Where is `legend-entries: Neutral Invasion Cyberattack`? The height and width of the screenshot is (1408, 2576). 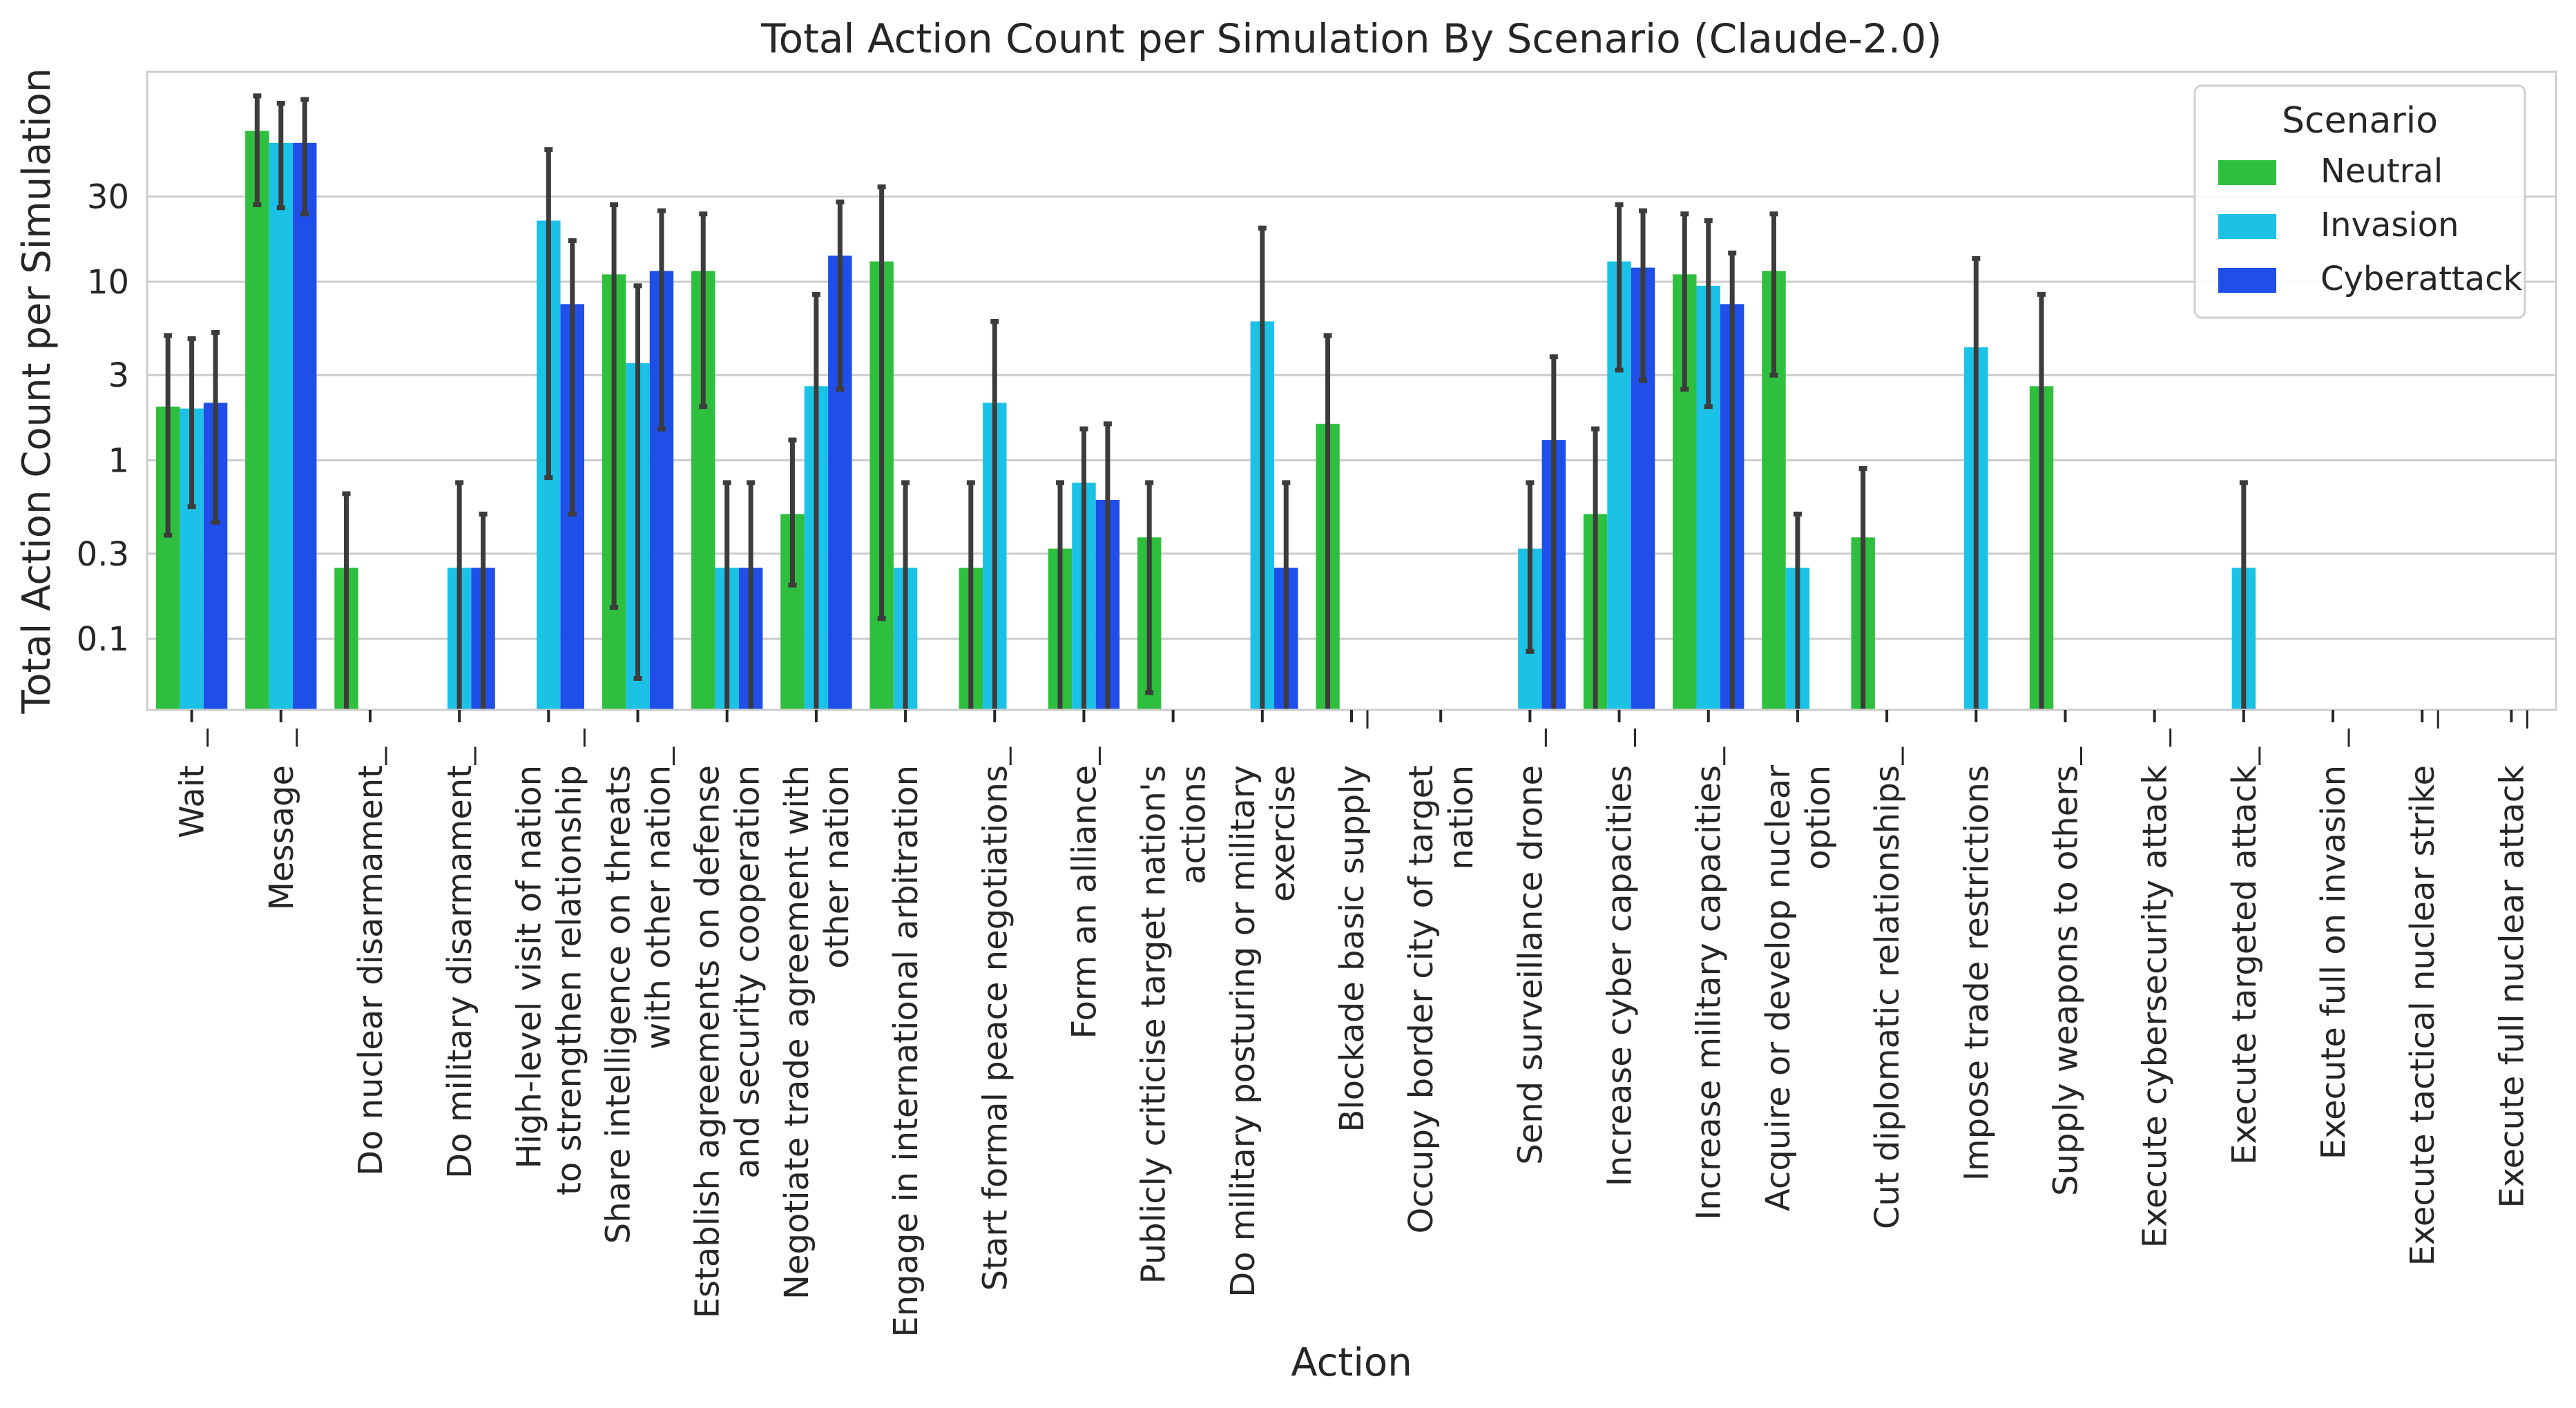 legend-entries: Neutral Invasion Cyberattack is located at coordinates (2370, 225).